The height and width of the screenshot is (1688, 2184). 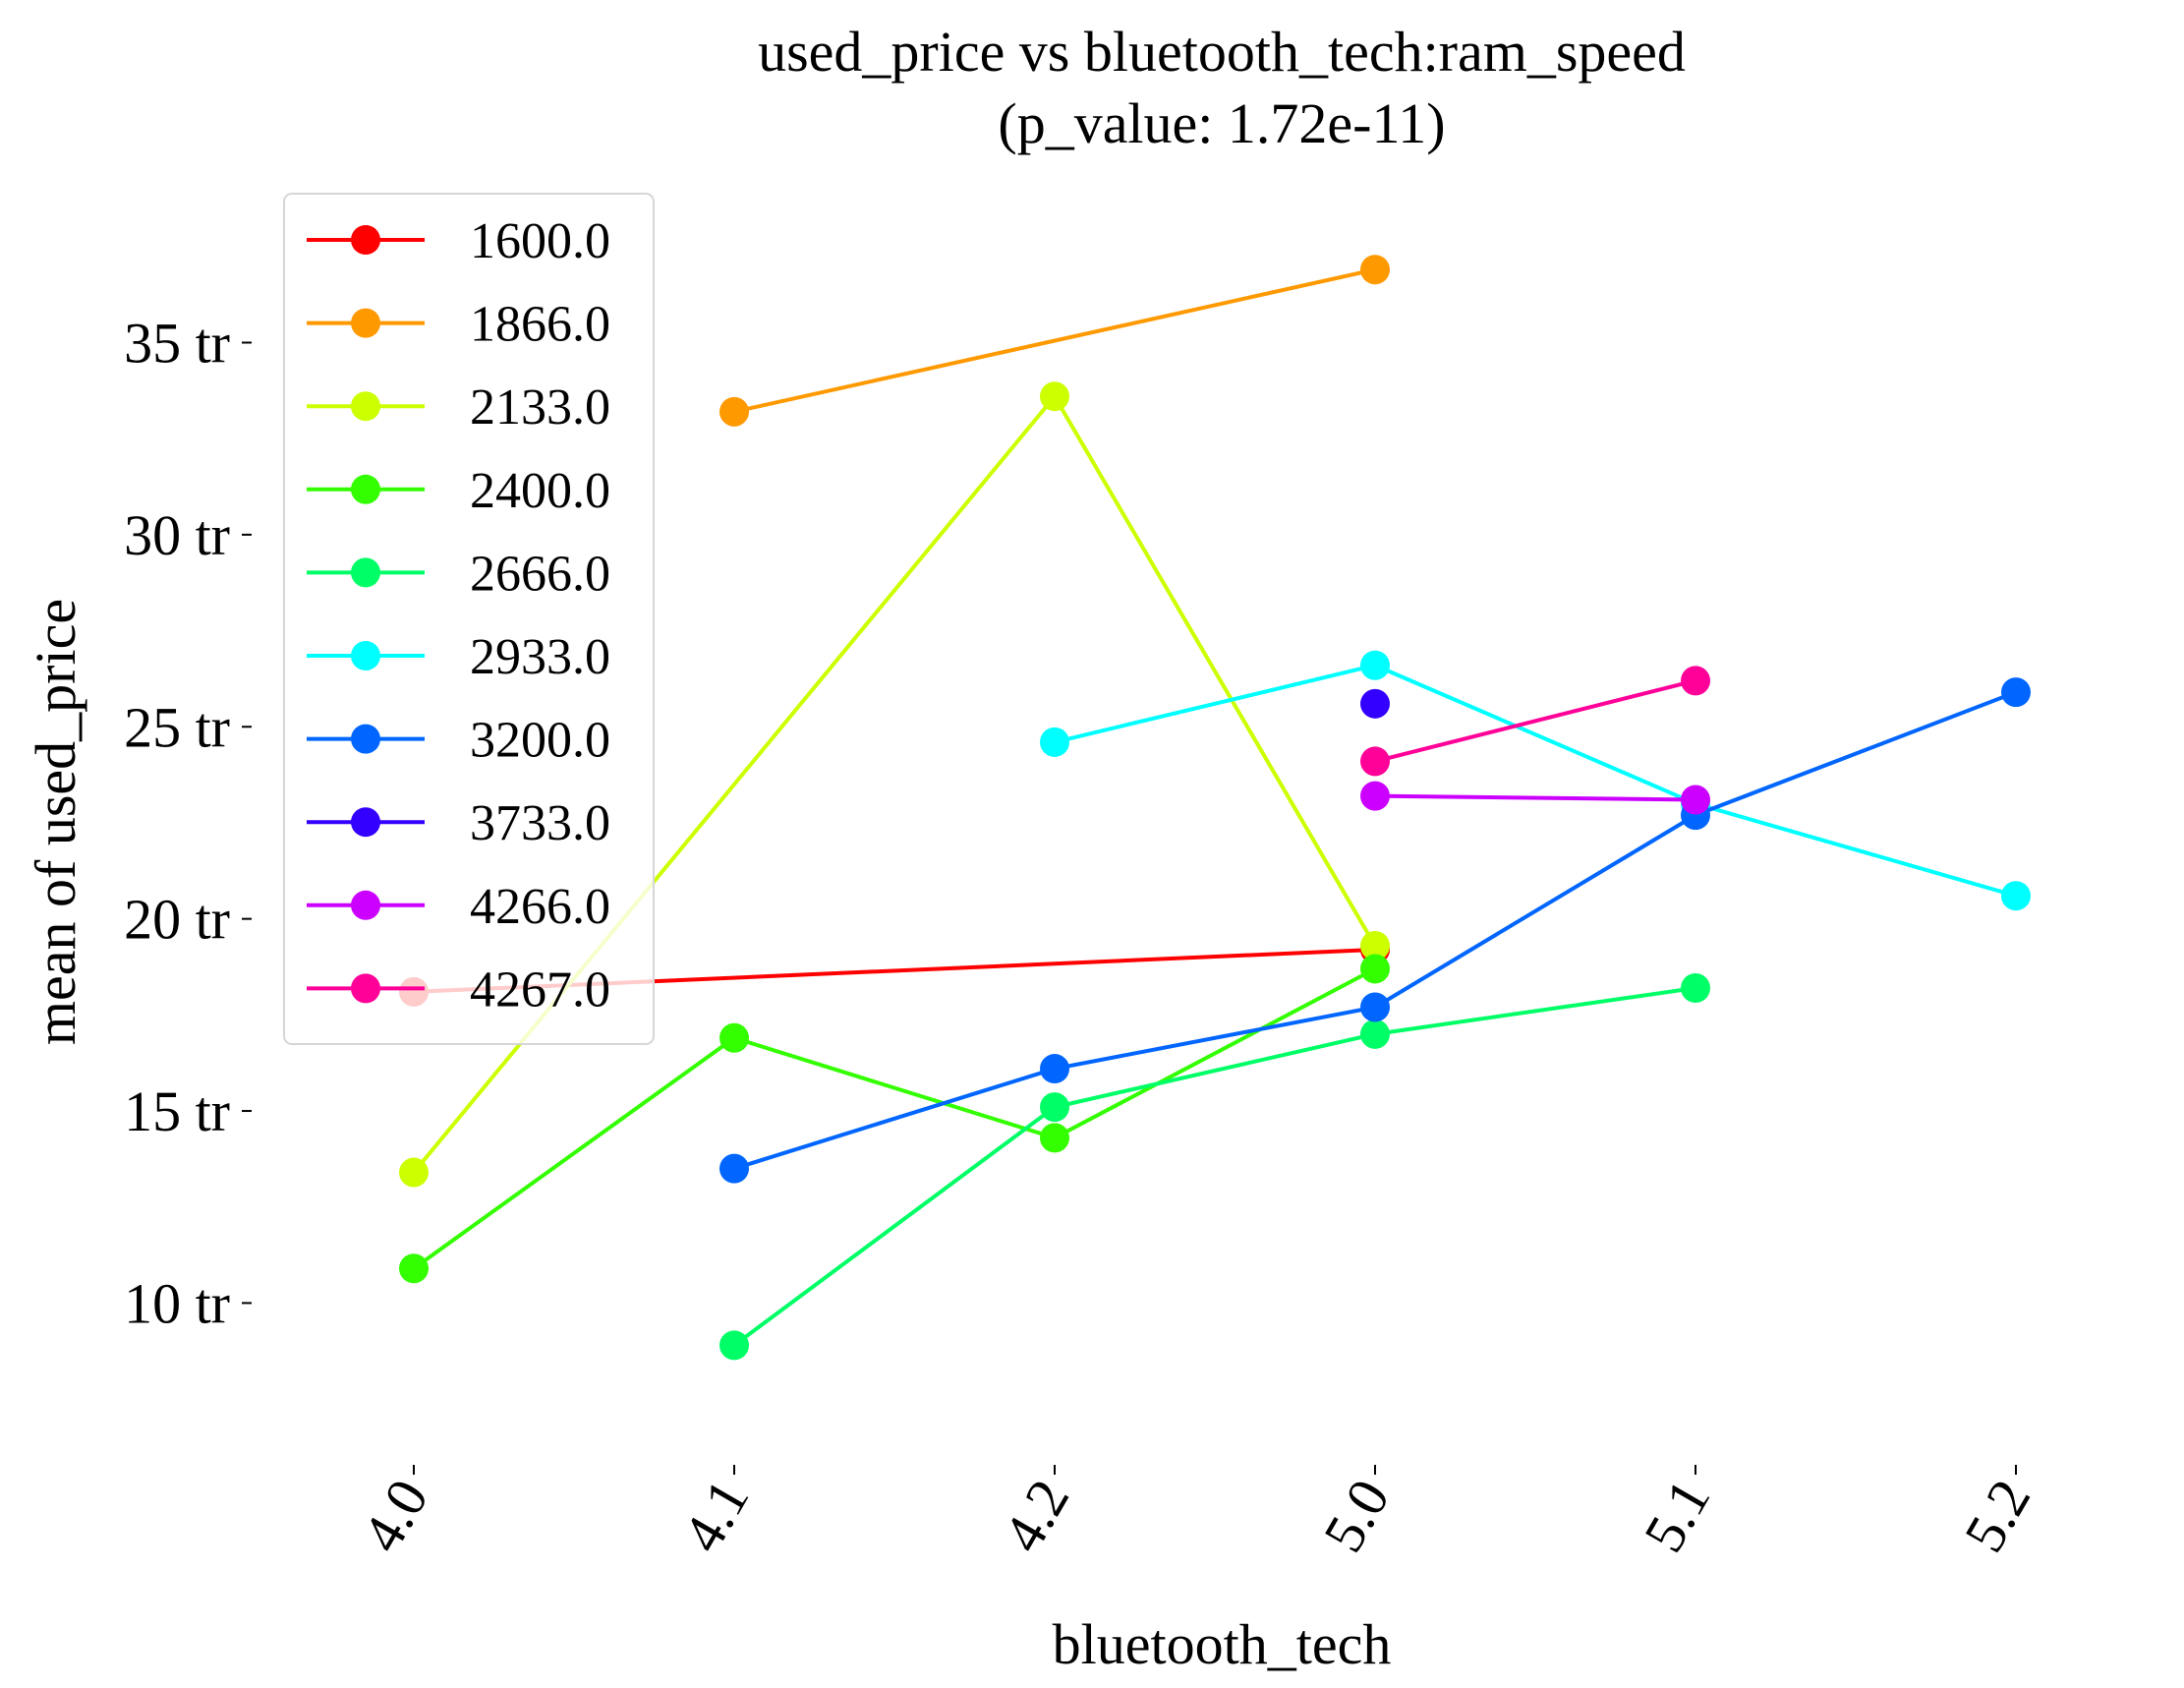 I want to click on chart-title: used_price vs bluetooth_tech:ram_speed, so click(x=1222, y=52).